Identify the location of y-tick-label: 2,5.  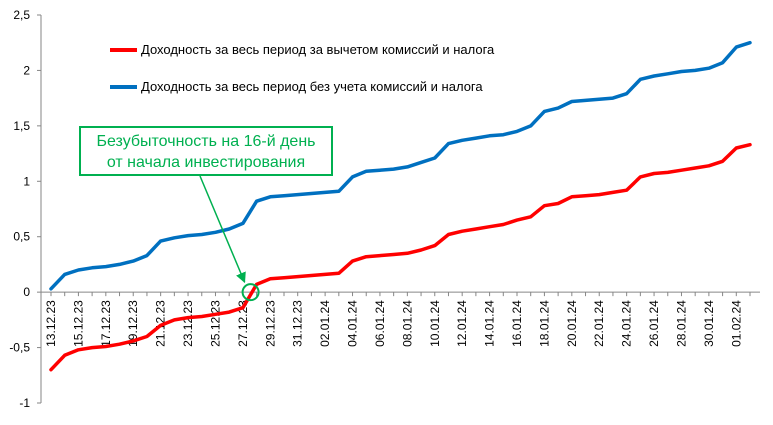
(21, 15).